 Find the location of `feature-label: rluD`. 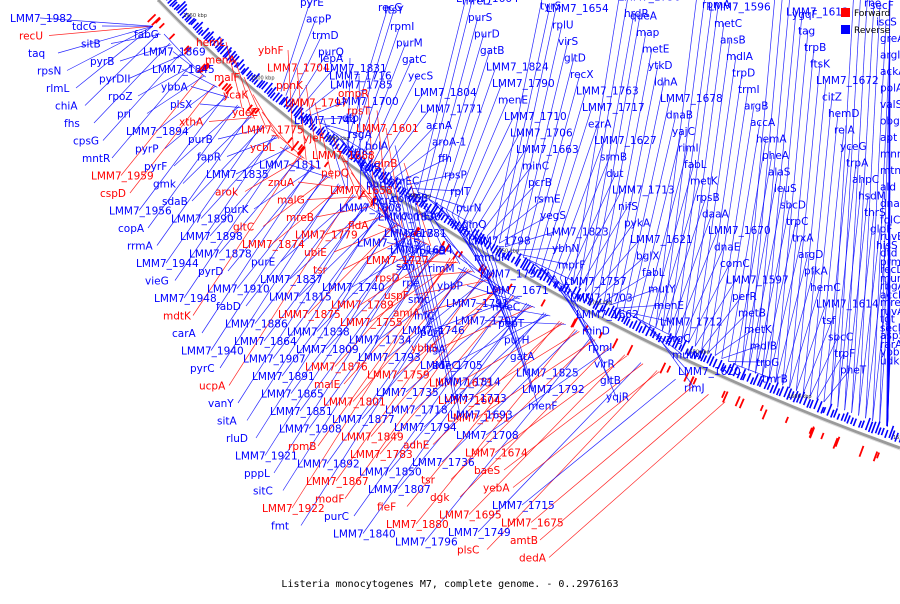

feature-label: rluD is located at coordinates (237, 439).